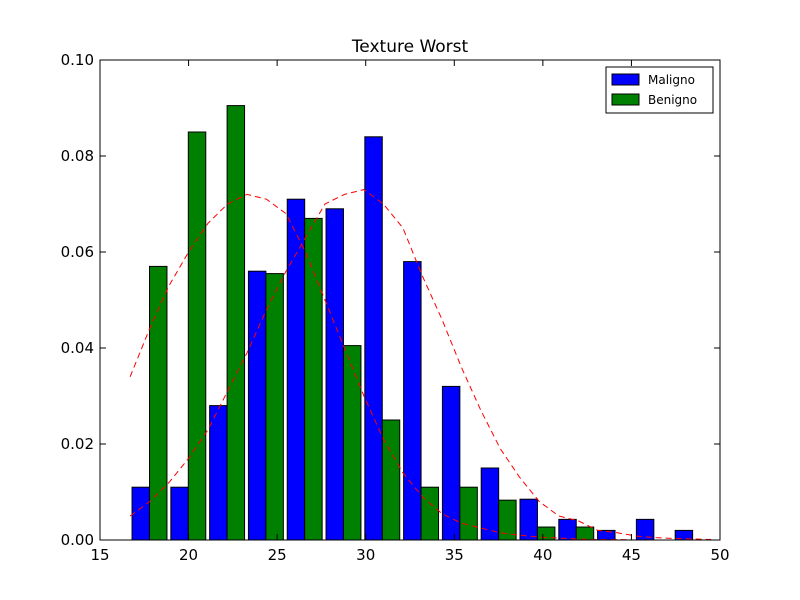 This screenshot has height=600, width=800. Describe the element at coordinates (99, 555) in the screenshot. I see `x-tick-label: 15` at that location.